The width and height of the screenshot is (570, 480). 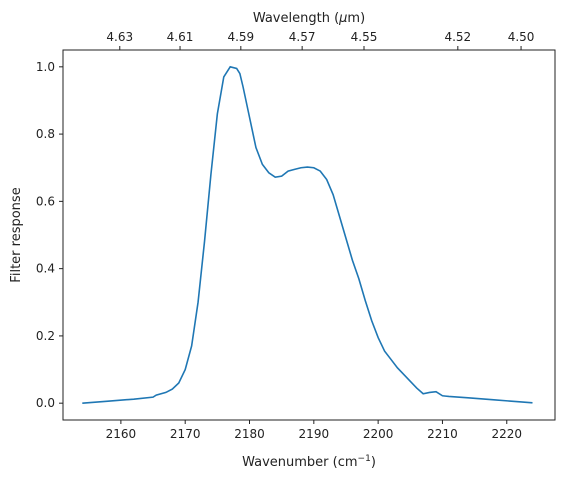 I want to click on top-tick-label: 4.52, so click(x=457, y=37).